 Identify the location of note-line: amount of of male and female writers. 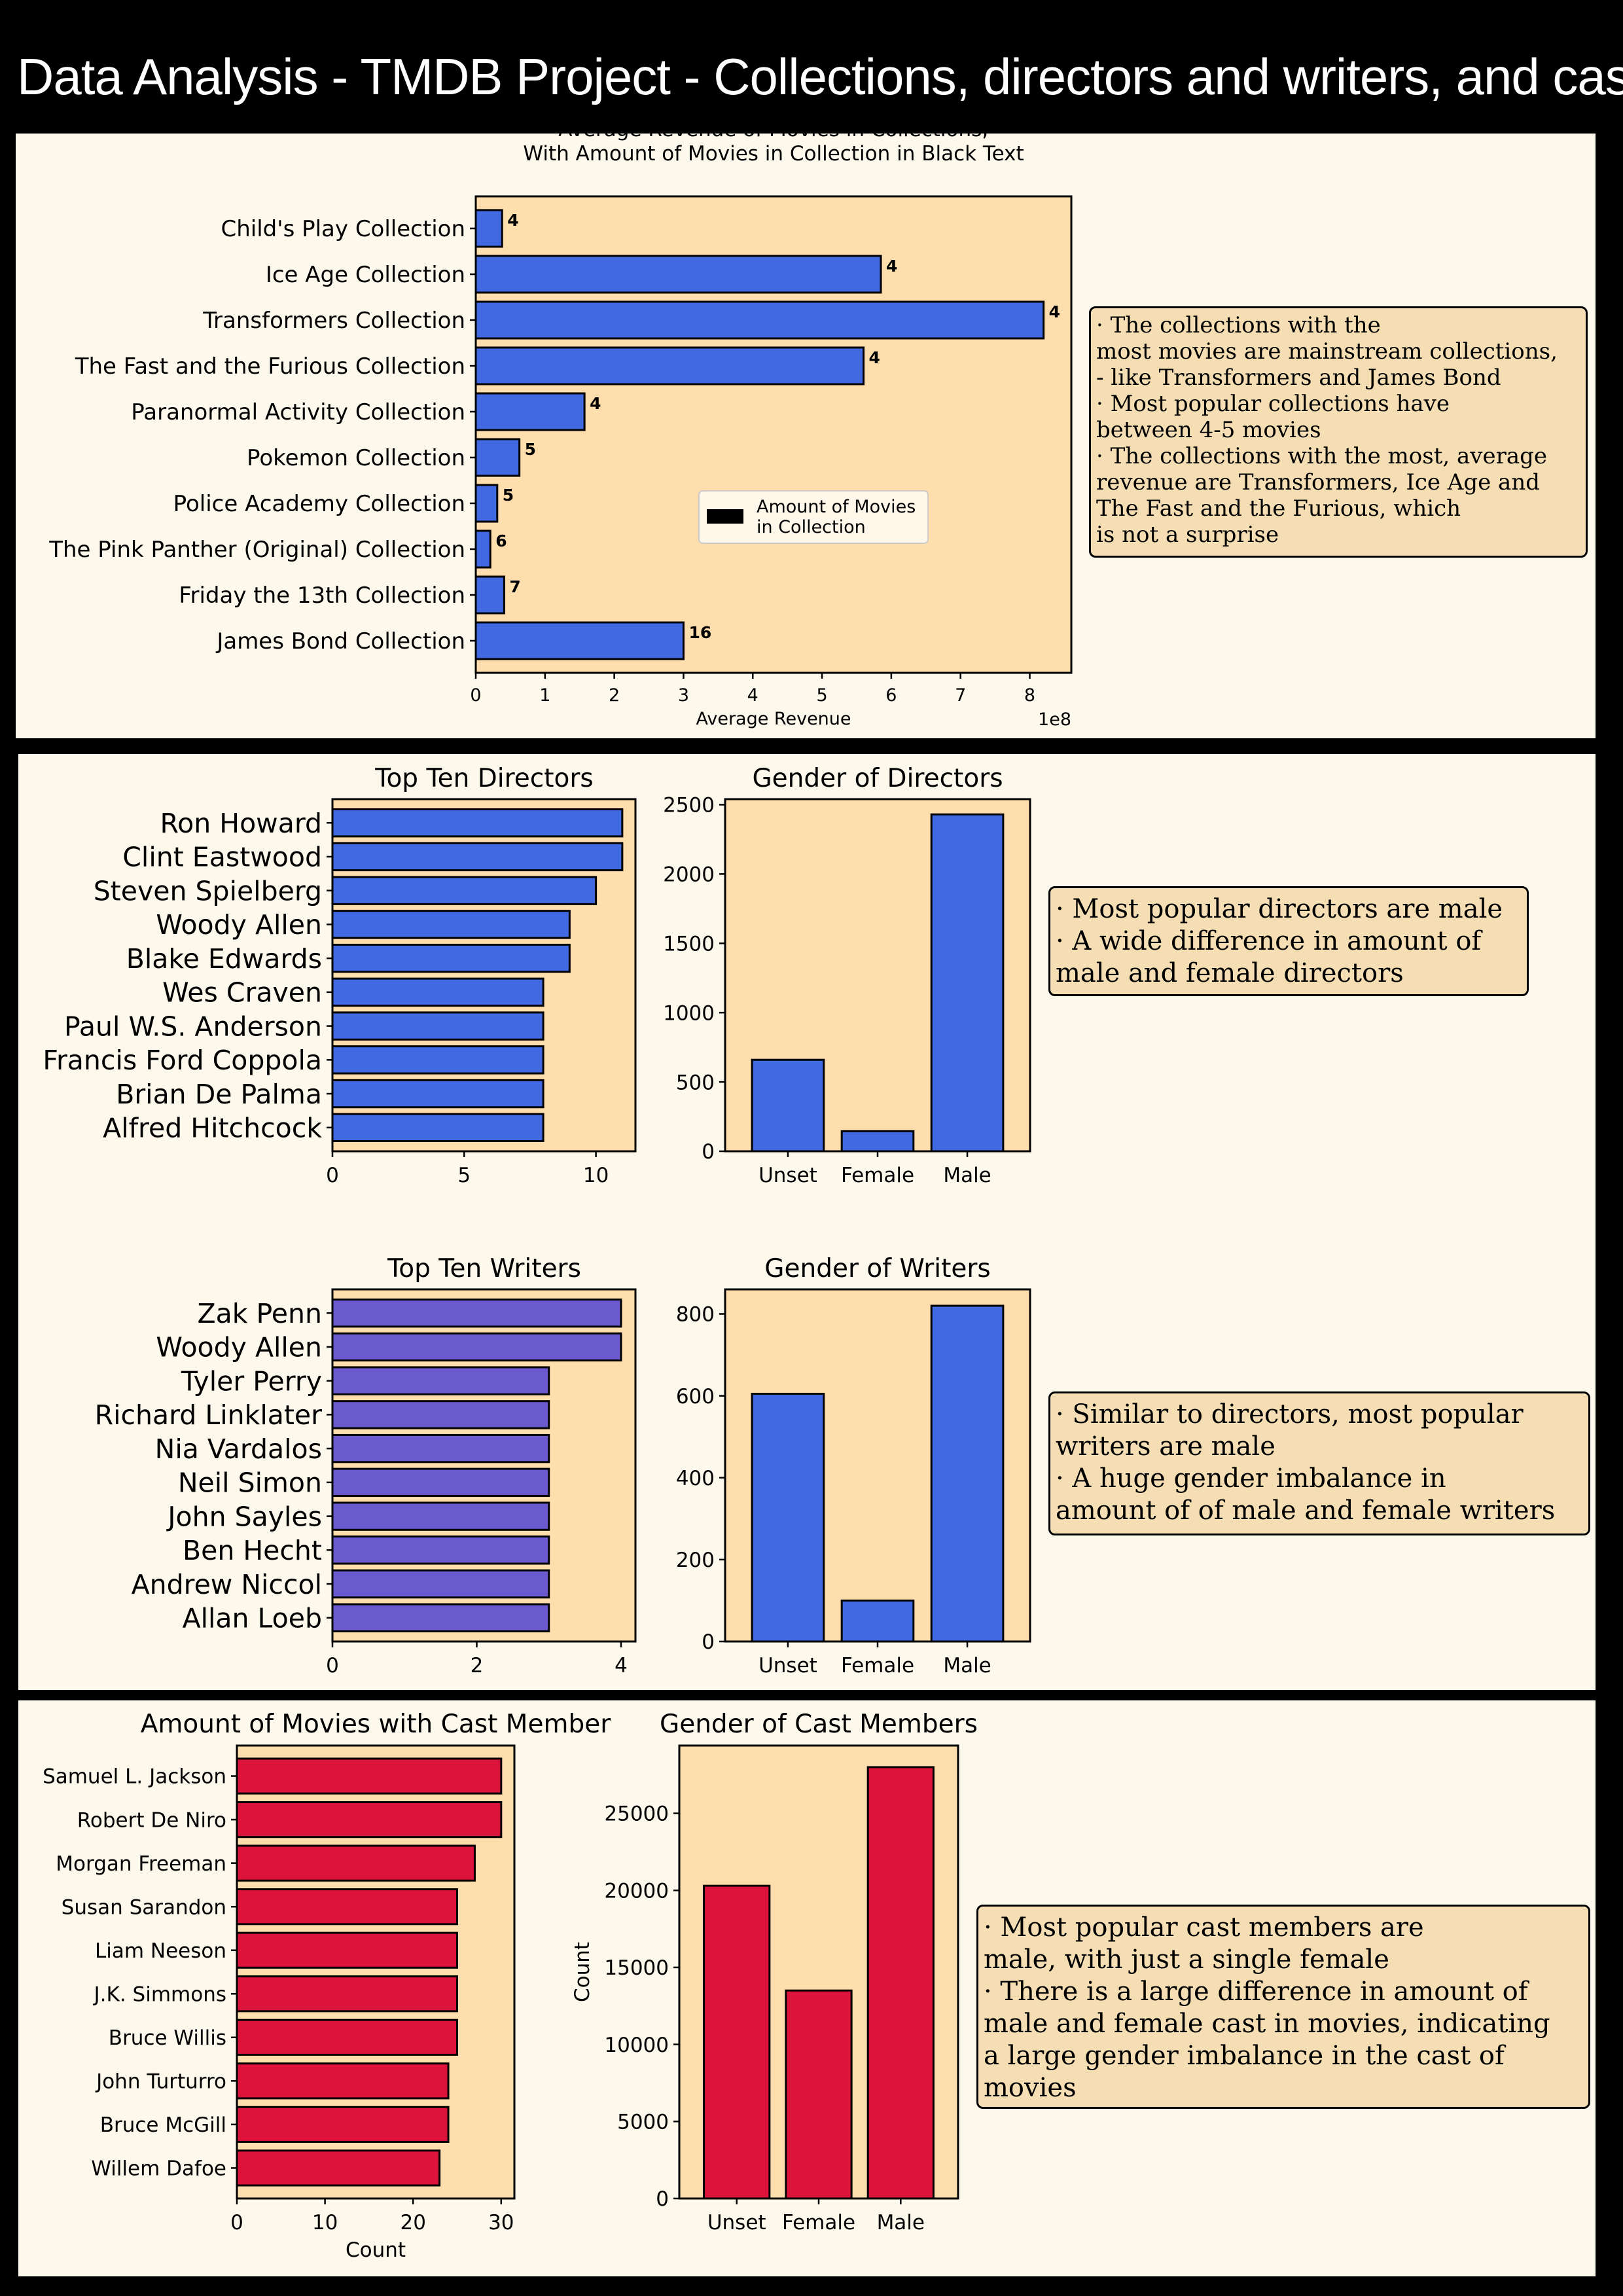
(1306, 1511).